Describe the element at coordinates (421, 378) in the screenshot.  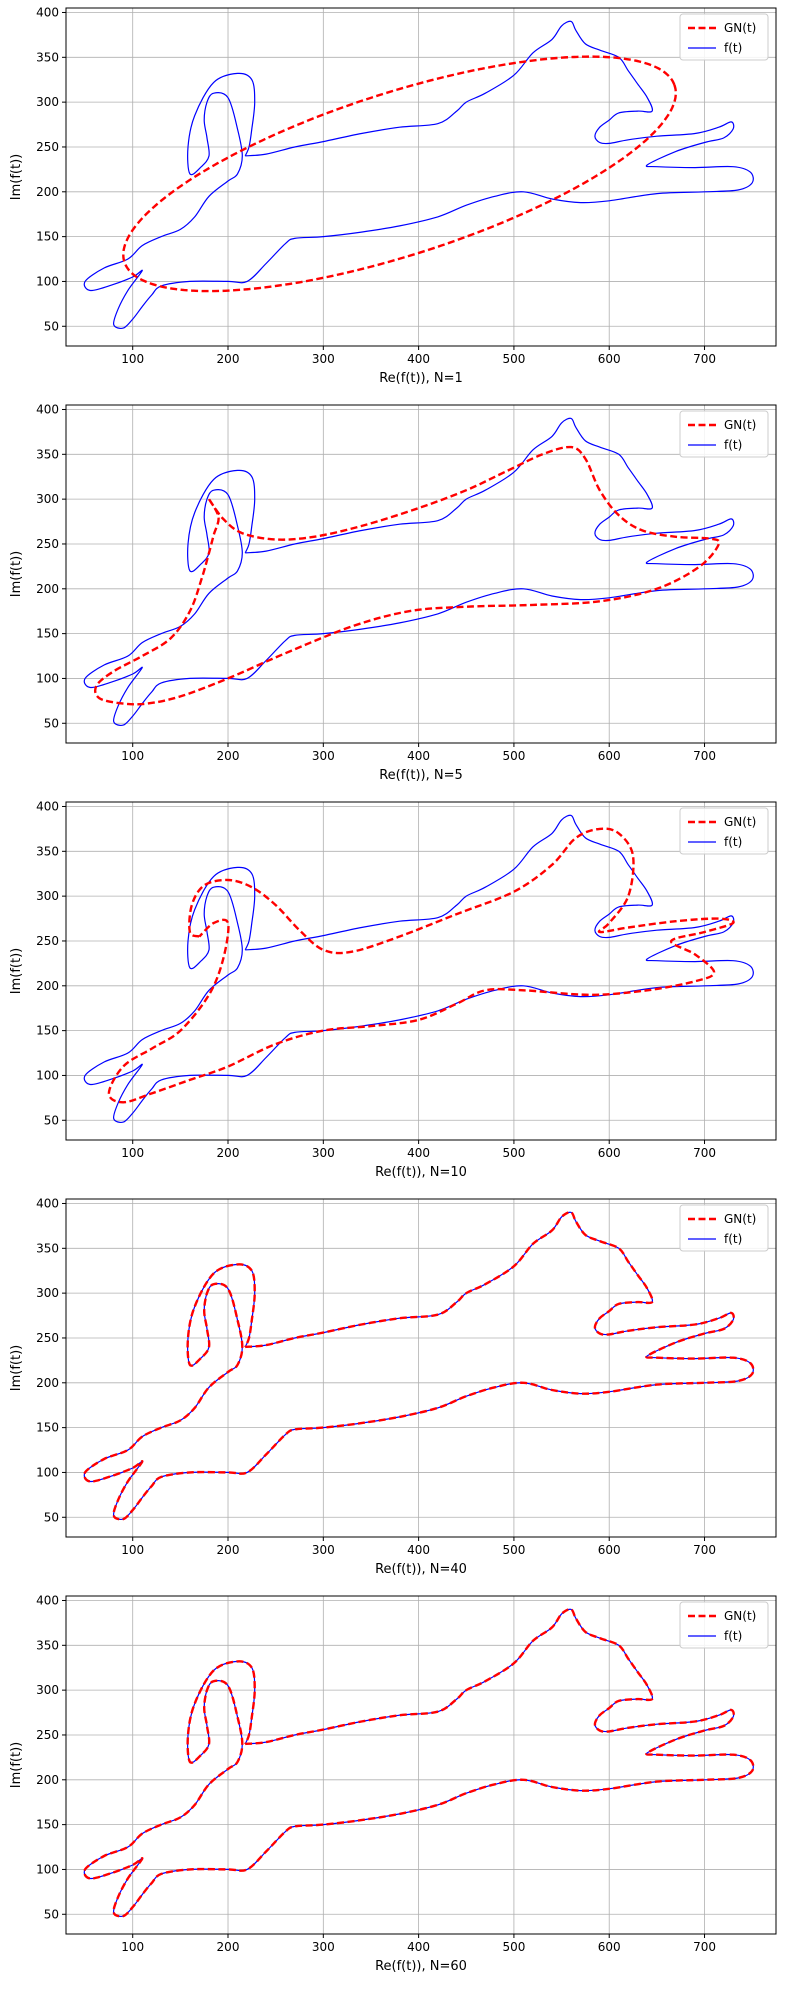
I see `x-axis-label: Re(f(t)), N=1` at that location.